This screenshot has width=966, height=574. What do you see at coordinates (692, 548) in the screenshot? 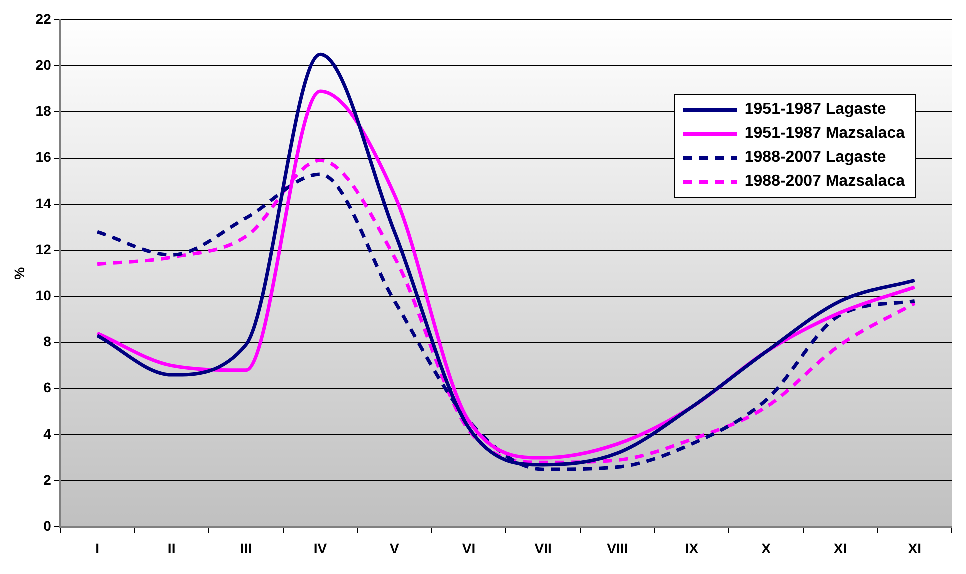
I see `x-tick-label: IX` at bounding box center [692, 548].